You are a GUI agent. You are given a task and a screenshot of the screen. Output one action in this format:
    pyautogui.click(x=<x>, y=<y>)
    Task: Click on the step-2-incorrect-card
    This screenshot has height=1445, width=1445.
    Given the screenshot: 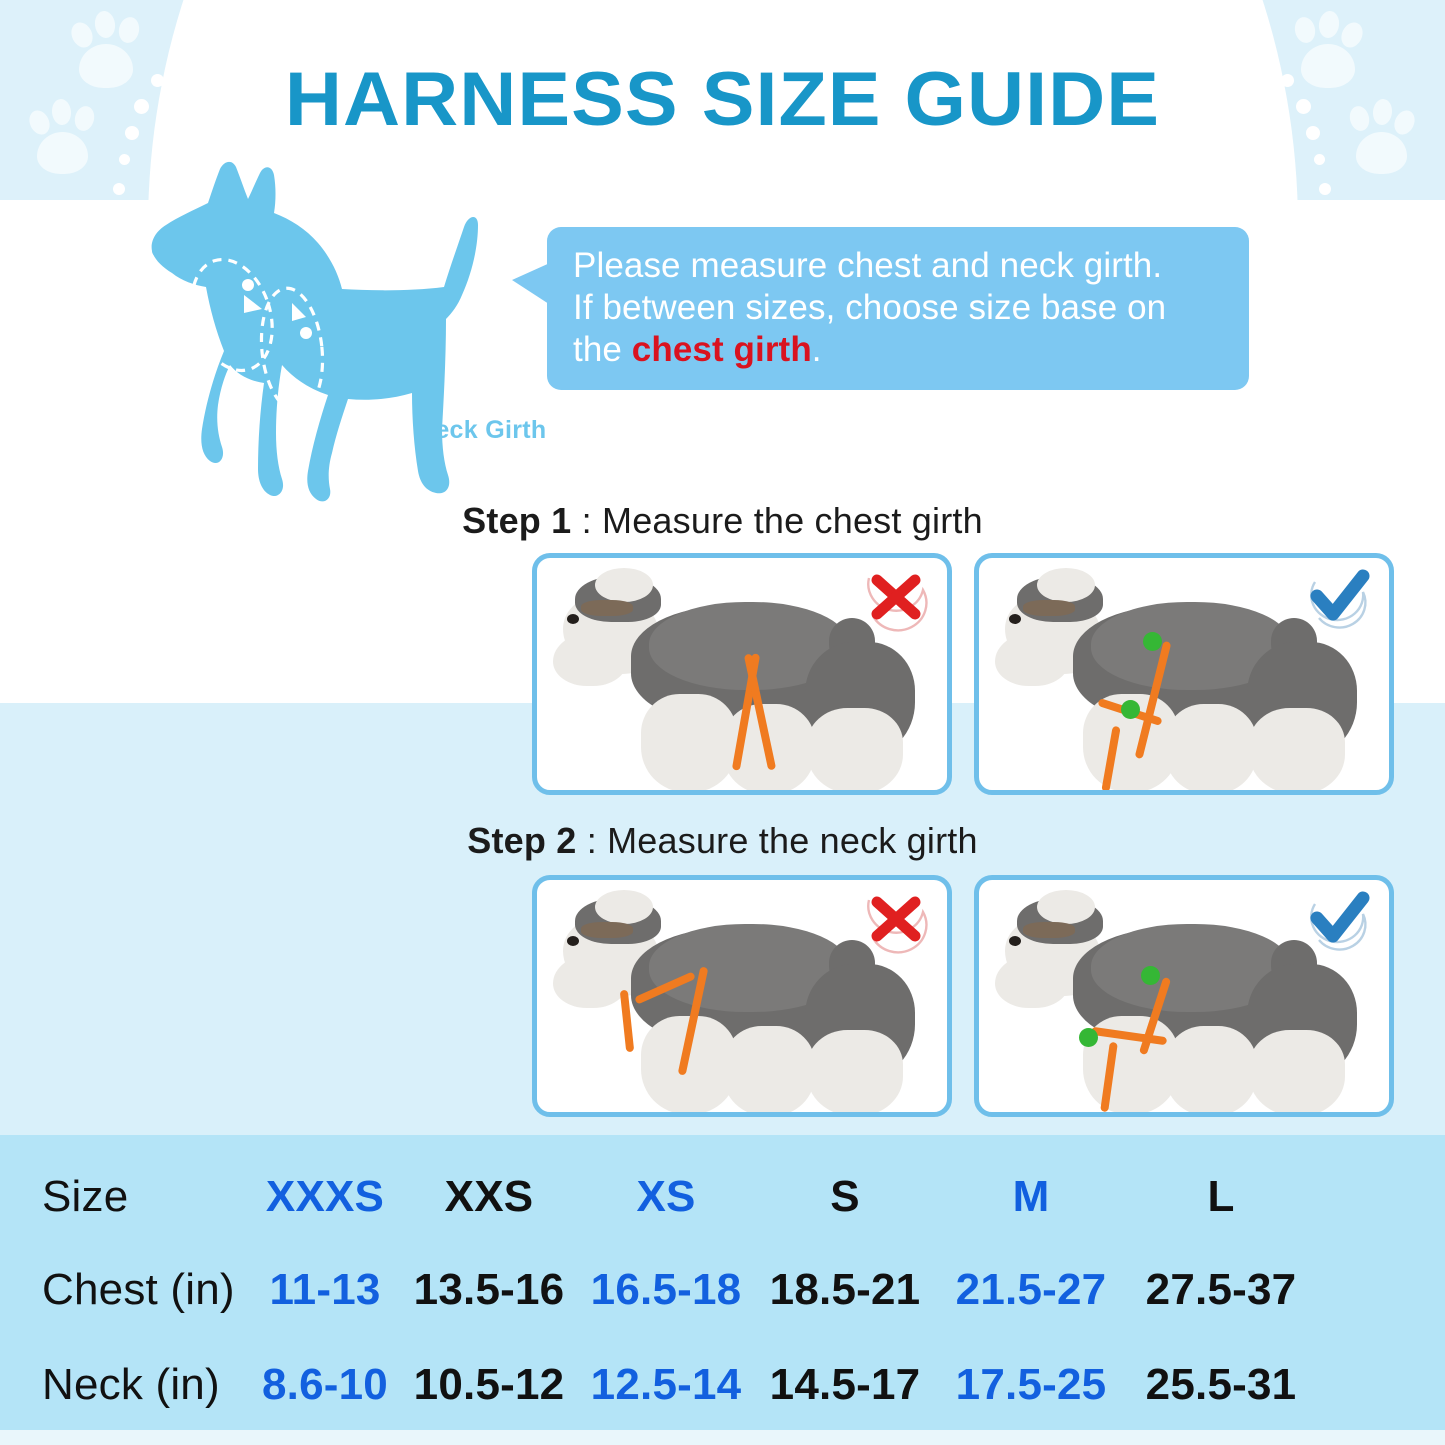 What is the action you would take?
    pyautogui.click(x=742, y=996)
    